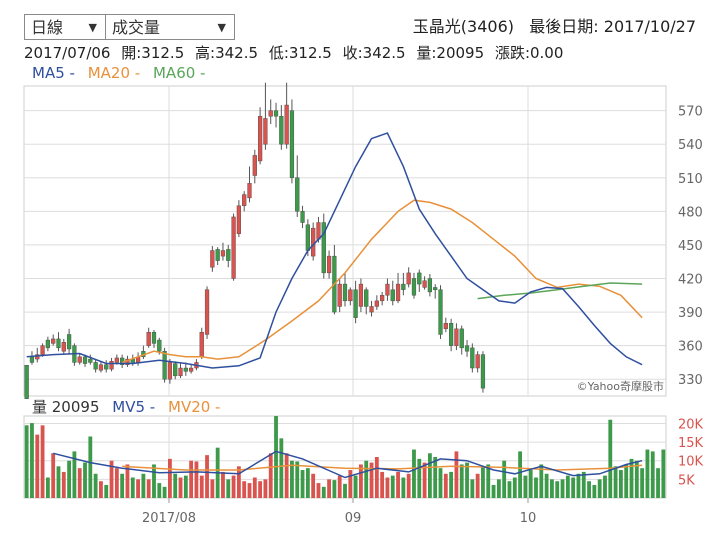 The height and width of the screenshot is (536, 720). I want to click on indicator-select-value: 成交量, so click(136, 27).